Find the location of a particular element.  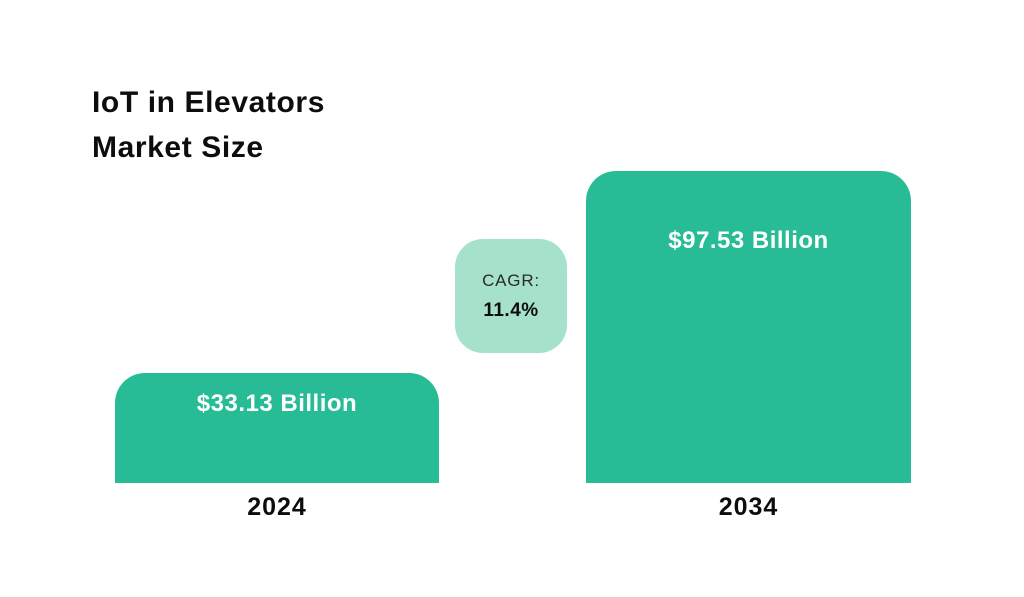

bar-2024: $33.13 Billion is located at coordinates (277, 428).